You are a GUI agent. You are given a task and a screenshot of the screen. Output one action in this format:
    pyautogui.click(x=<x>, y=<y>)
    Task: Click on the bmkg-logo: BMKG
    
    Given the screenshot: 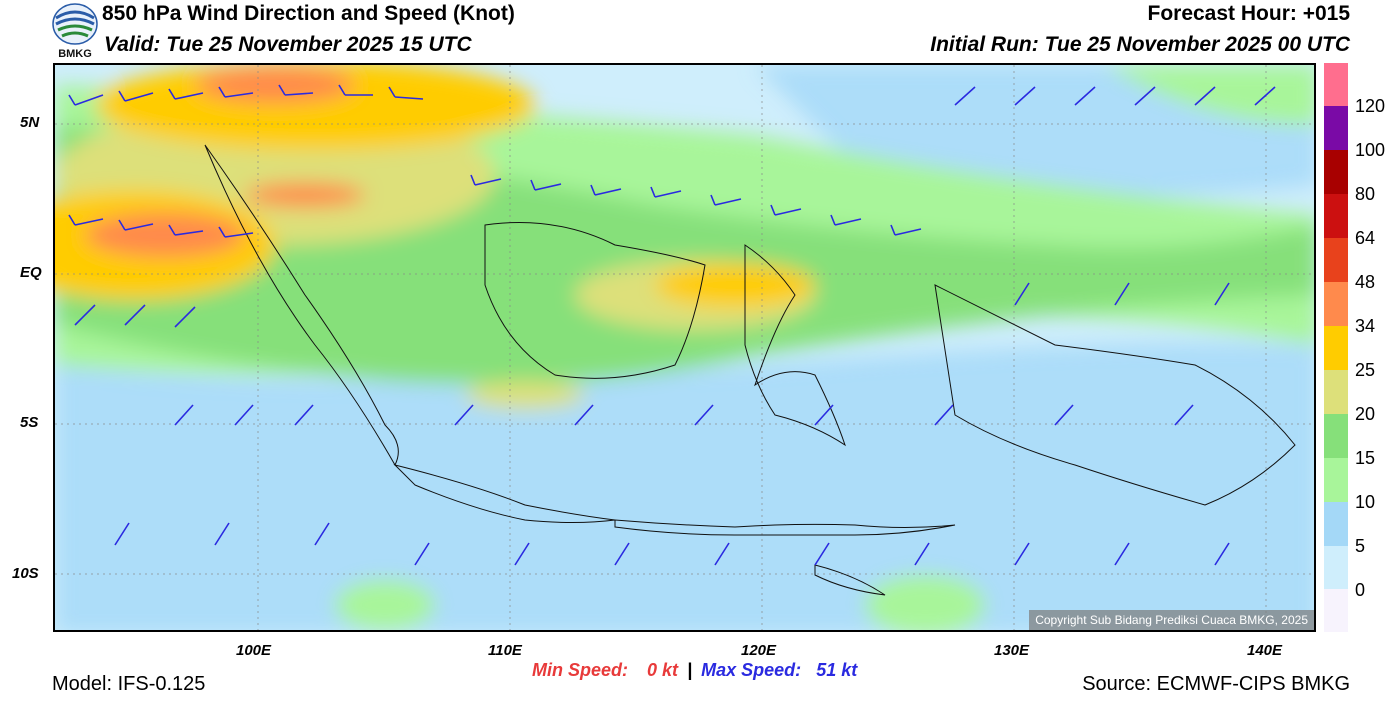 What is the action you would take?
    pyautogui.click(x=75, y=31)
    